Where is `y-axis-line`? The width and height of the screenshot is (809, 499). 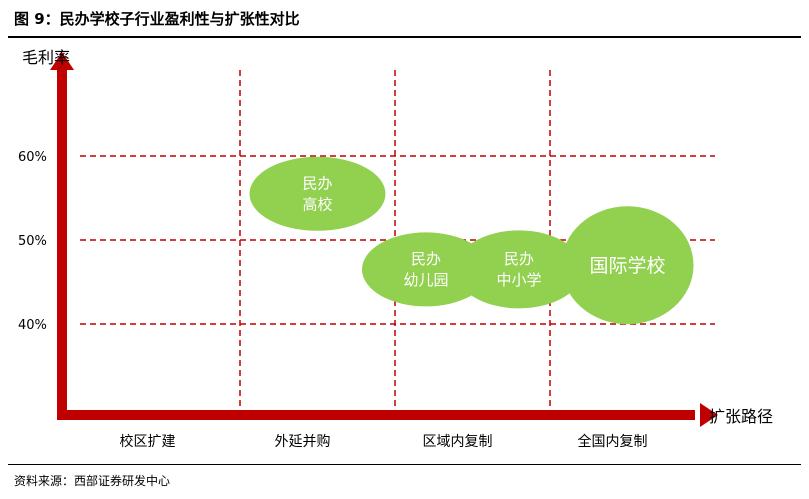
y-axis-line is located at coordinates (62, 243).